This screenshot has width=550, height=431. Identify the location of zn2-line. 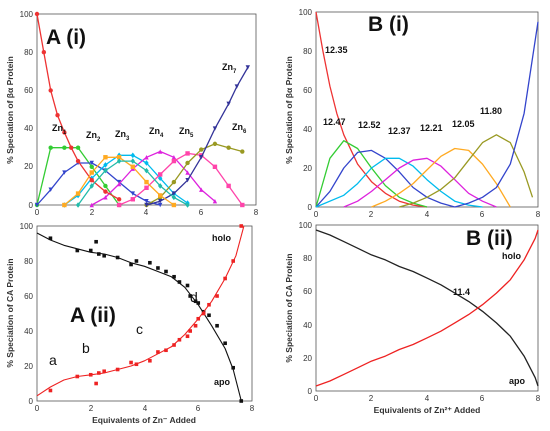
(98, 184).